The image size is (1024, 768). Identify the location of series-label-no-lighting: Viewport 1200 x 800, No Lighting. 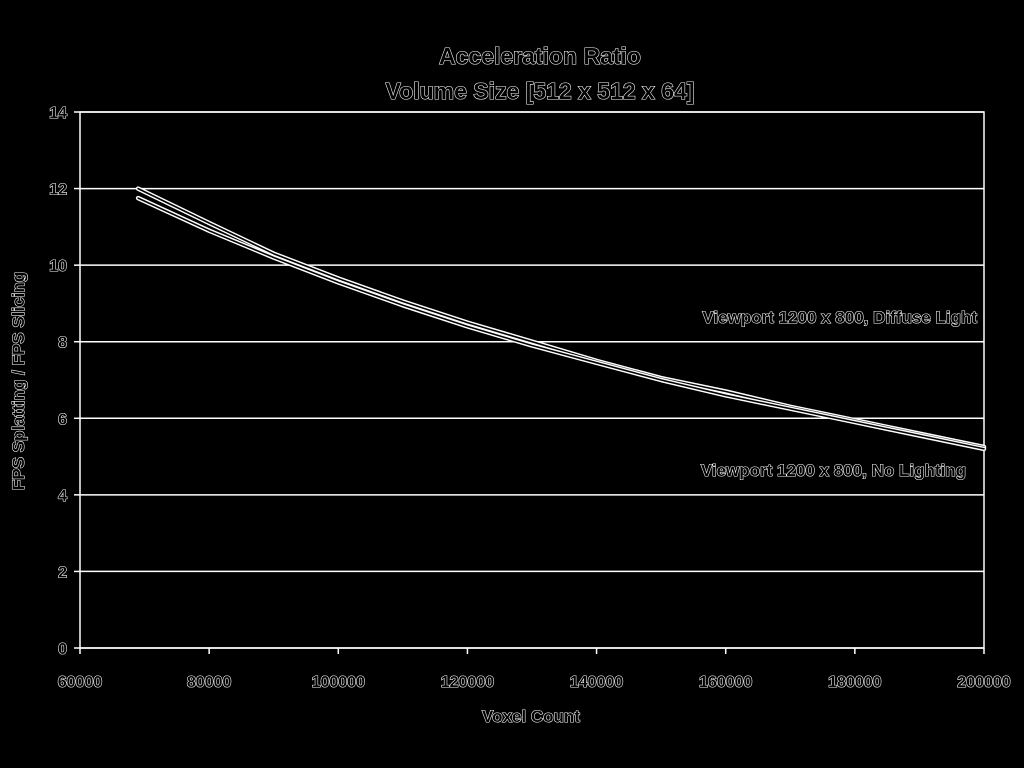
(833, 470).